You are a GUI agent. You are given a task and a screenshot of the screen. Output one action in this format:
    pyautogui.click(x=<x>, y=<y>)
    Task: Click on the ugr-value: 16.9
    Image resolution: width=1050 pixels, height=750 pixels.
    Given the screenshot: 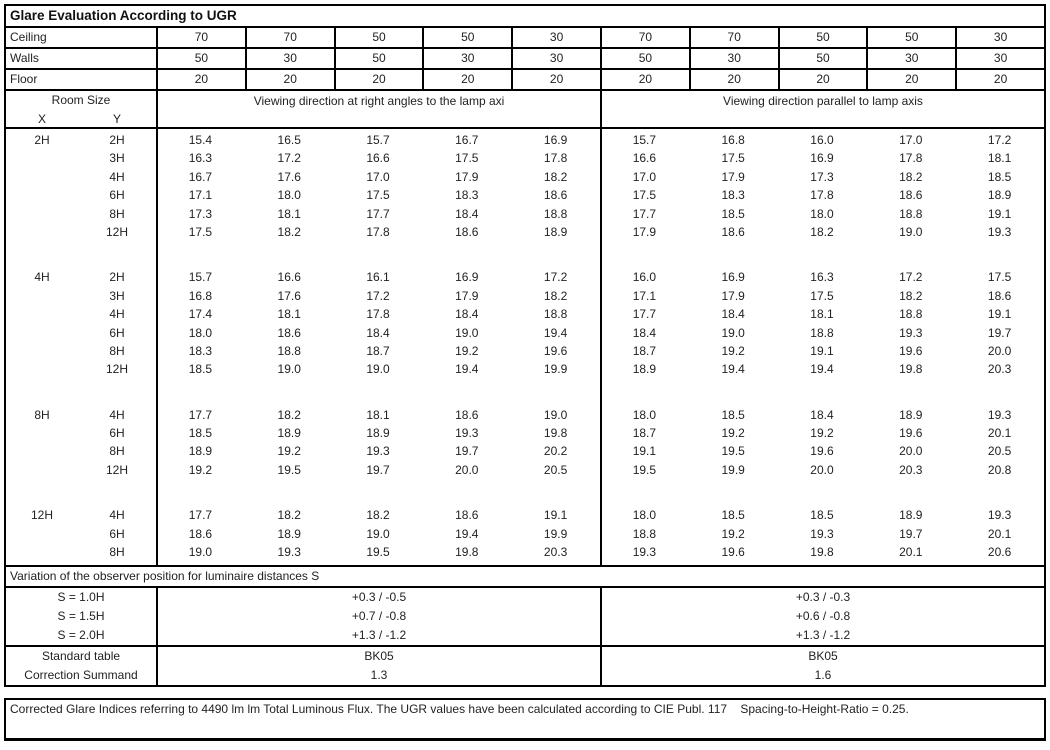 What is the action you would take?
    pyautogui.click(x=822, y=158)
    